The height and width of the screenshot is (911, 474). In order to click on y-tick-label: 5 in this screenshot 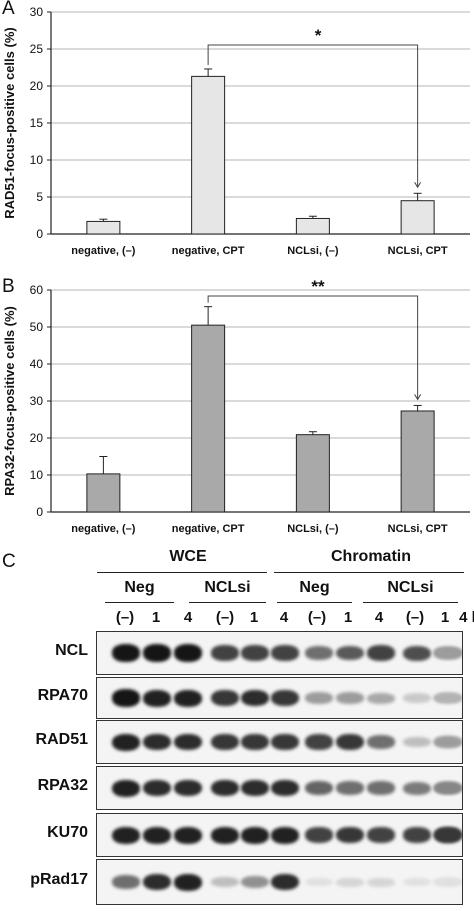, I will do `click(39, 197)`.